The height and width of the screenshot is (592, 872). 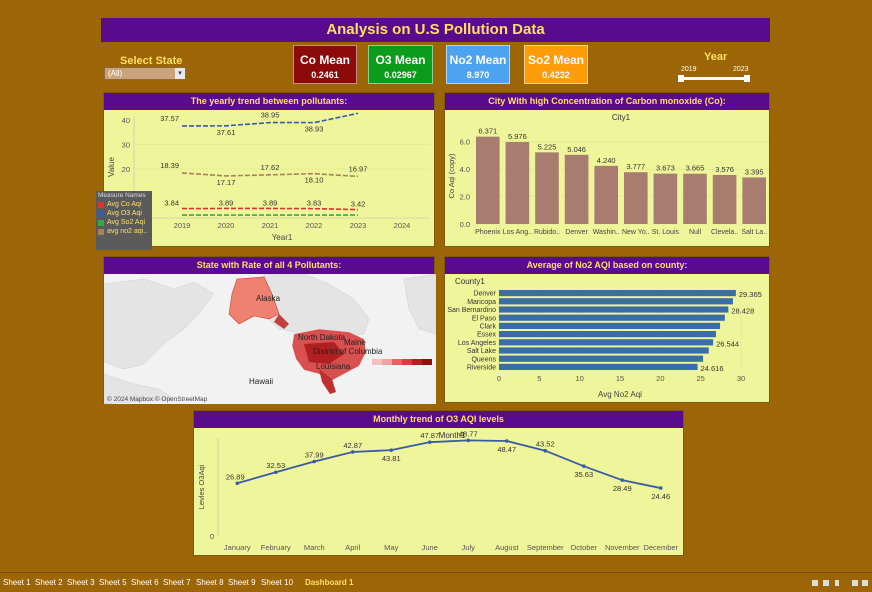 I want to click on y-axis-title: Co Aqi (copy), so click(x=451, y=176).